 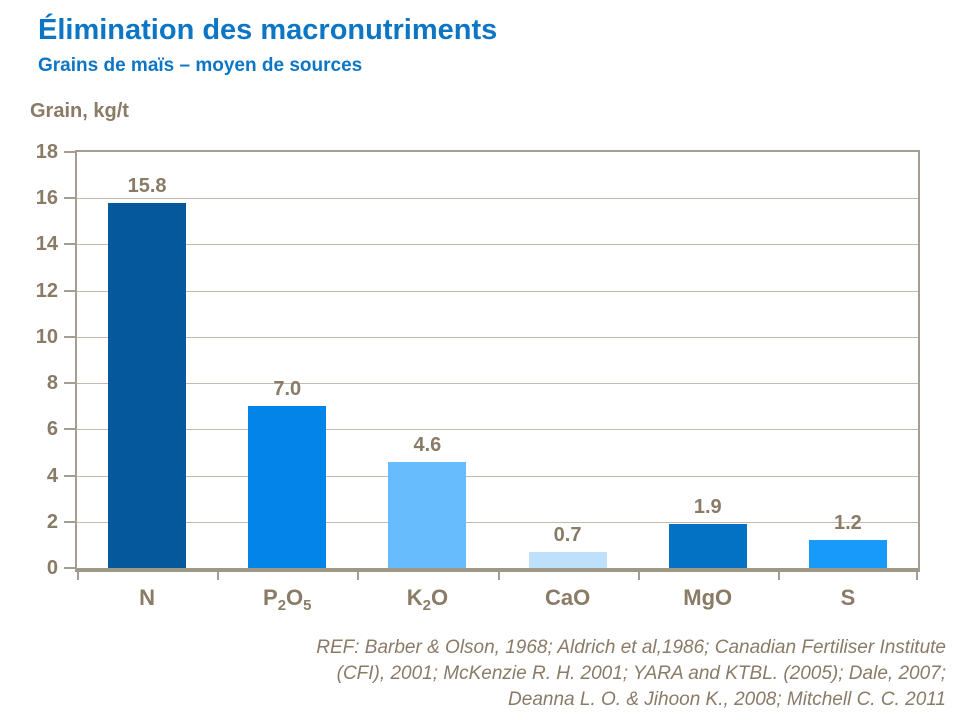 What do you see at coordinates (427, 514) in the screenshot?
I see `bar-k2o` at bounding box center [427, 514].